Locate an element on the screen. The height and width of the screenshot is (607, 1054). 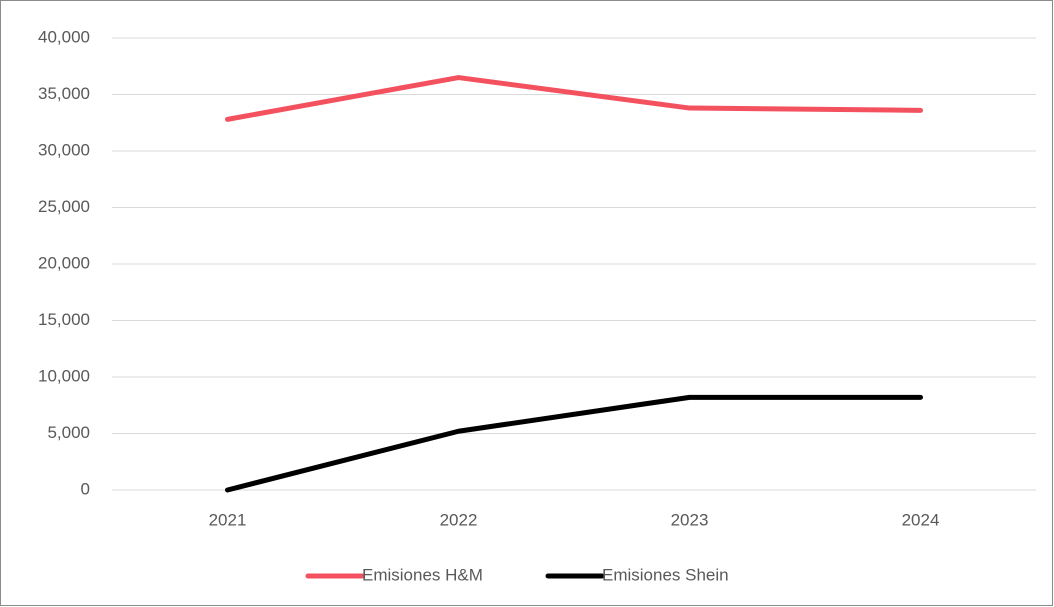
y-tick-label: 5,000 is located at coordinates (68, 432).